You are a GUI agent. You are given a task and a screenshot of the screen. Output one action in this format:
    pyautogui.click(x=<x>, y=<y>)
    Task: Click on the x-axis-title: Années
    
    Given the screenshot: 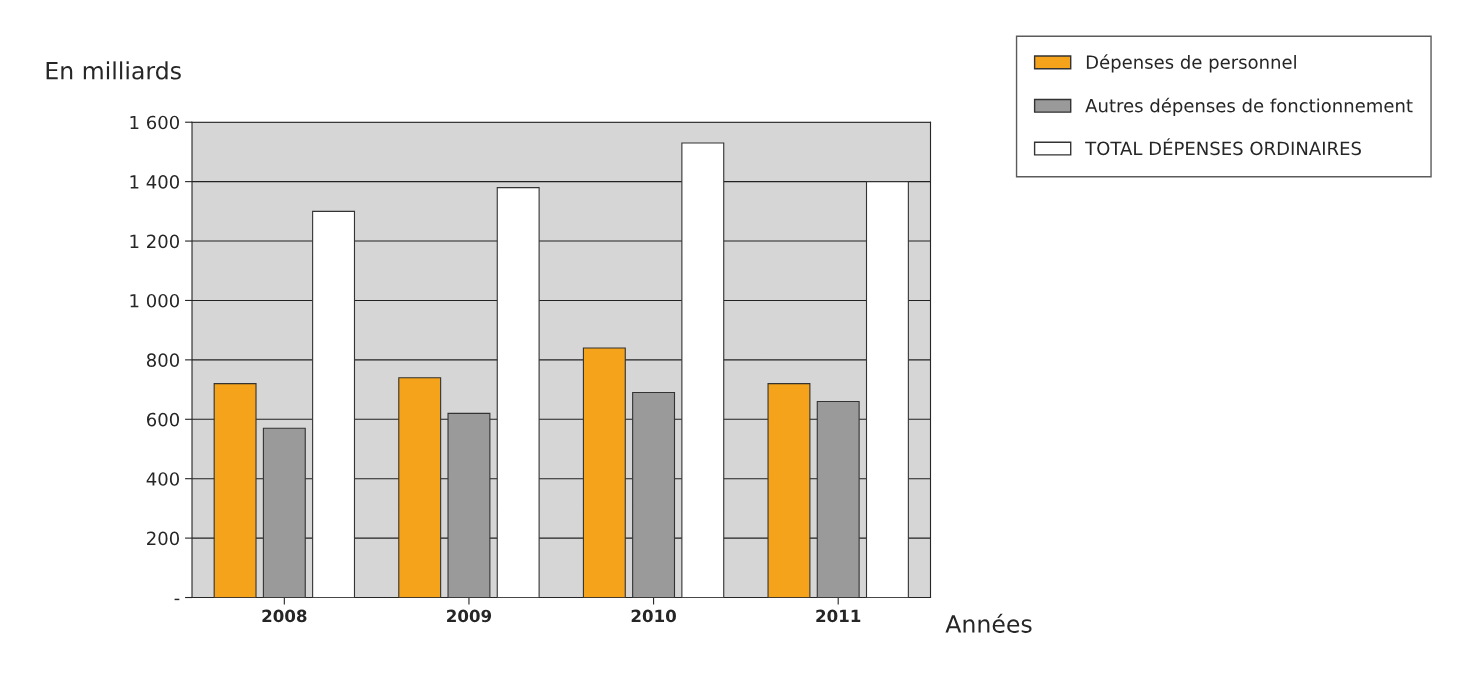 What is the action you would take?
    pyautogui.click(x=988, y=623)
    